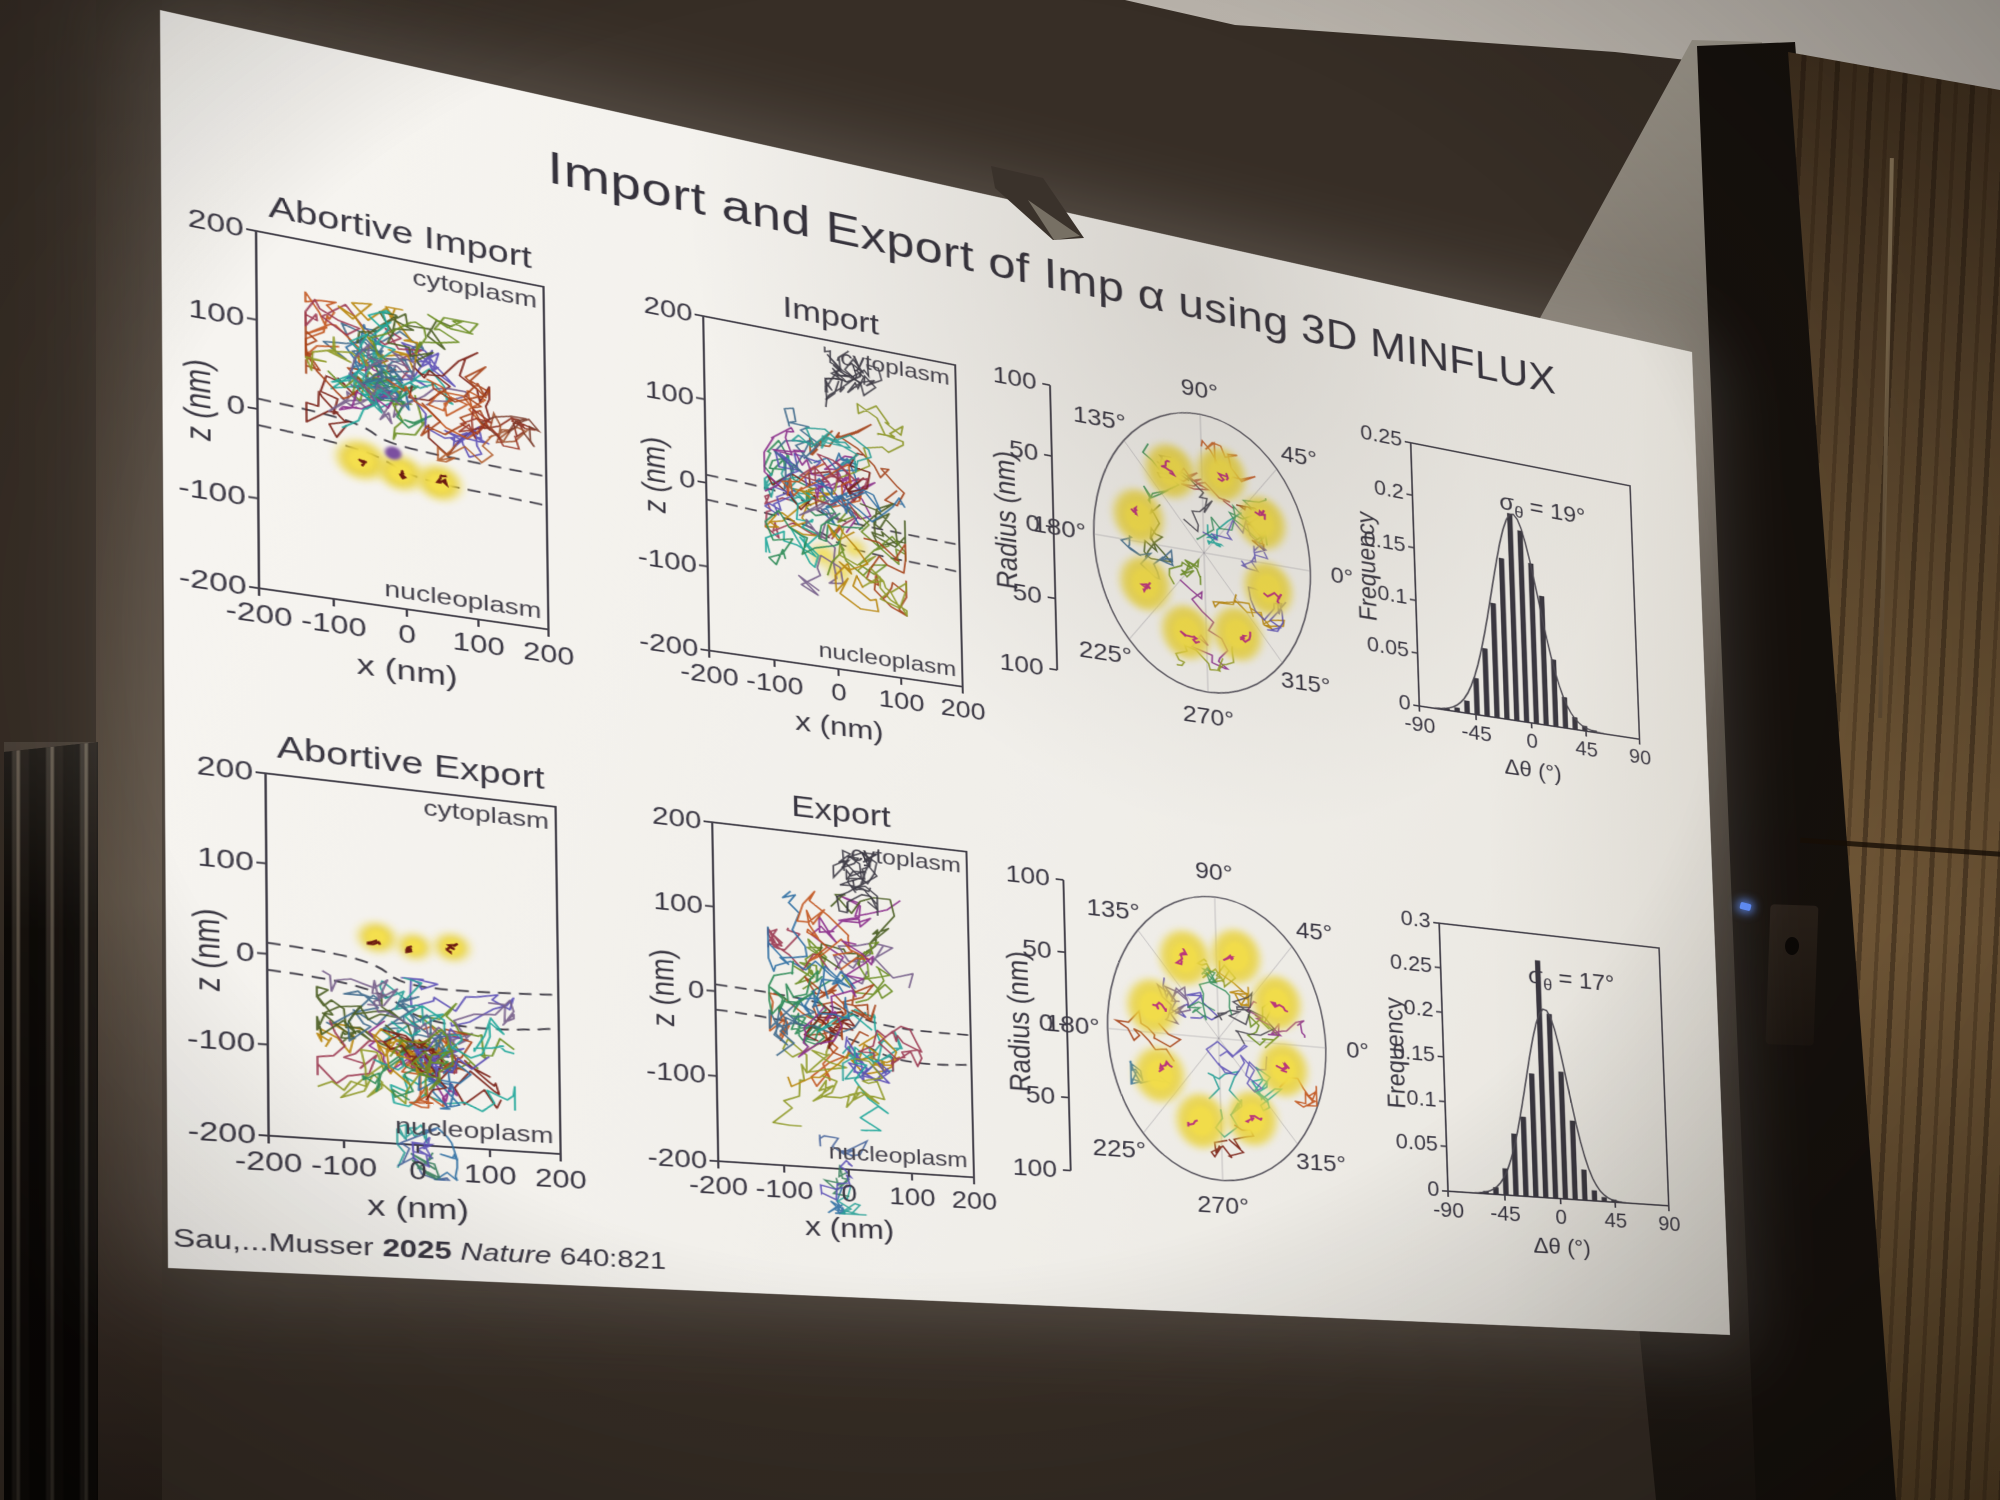 This screenshot has width=2000, height=1500. I want to click on citation-year: 2025, so click(417, 1248).